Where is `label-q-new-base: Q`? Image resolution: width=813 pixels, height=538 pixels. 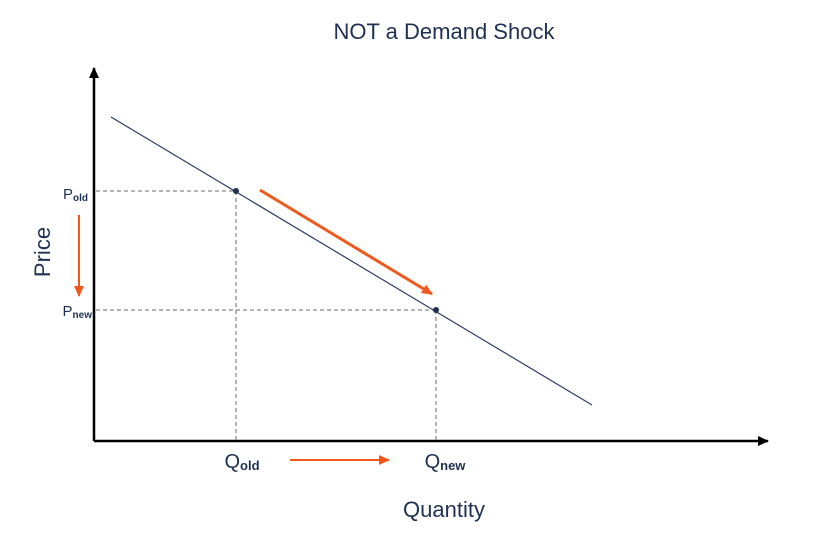 label-q-new-base: Q is located at coordinates (433, 462).